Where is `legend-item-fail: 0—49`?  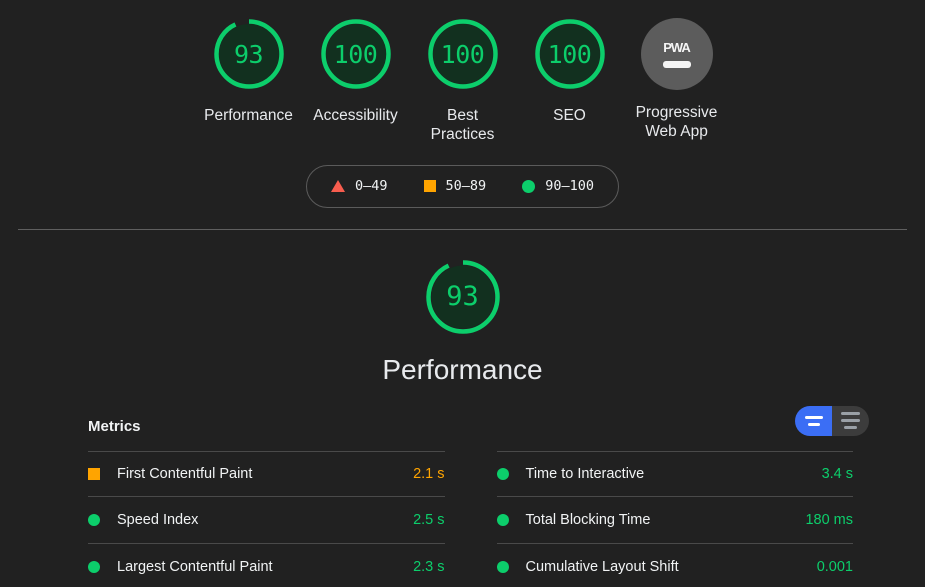
legend-item-fail: 0—49 is located at coordinates (359, 186).